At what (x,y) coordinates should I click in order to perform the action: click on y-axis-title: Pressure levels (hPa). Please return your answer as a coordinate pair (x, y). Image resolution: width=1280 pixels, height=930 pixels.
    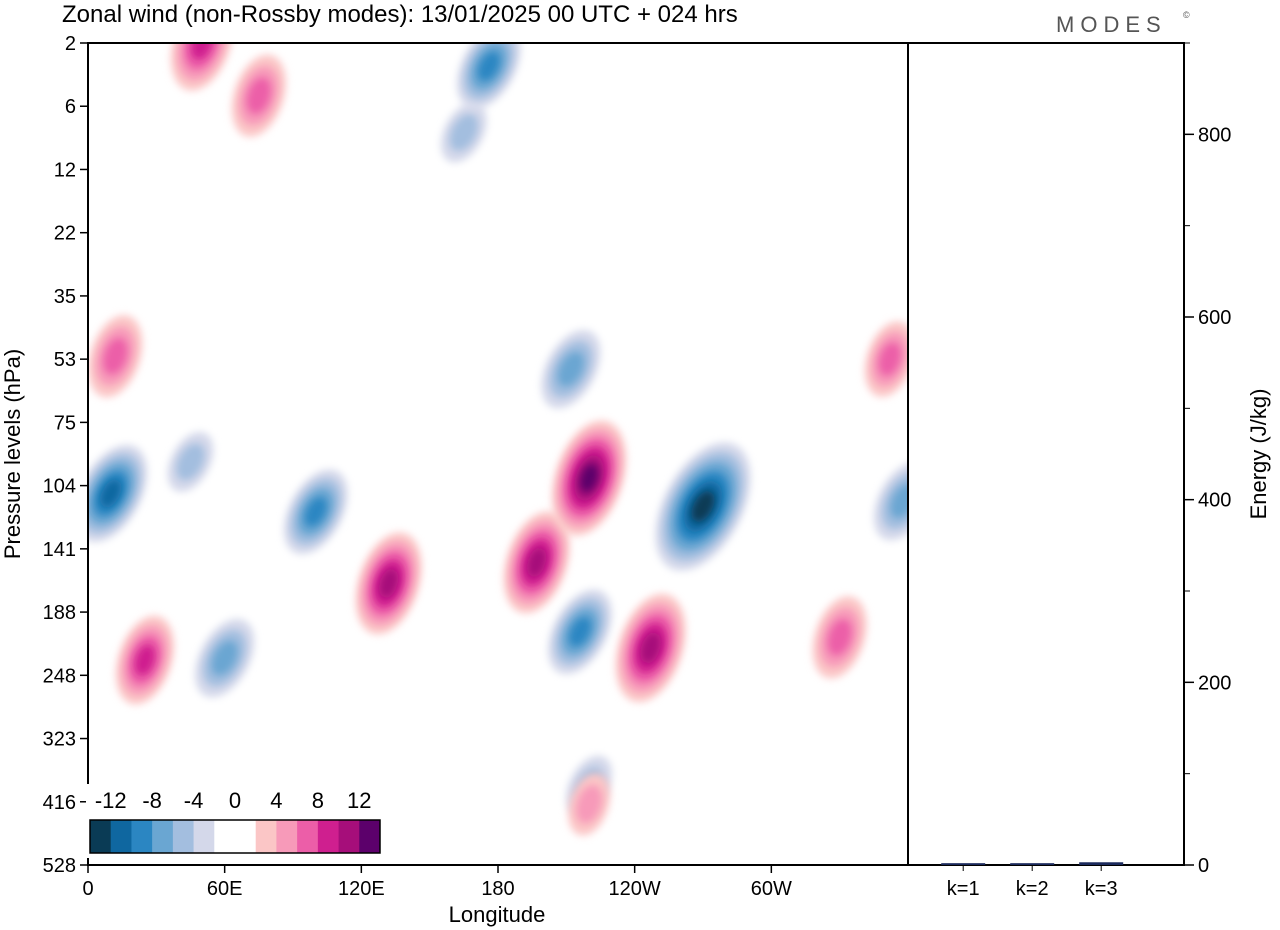
    Looking at the image, I should click on (12, 454).